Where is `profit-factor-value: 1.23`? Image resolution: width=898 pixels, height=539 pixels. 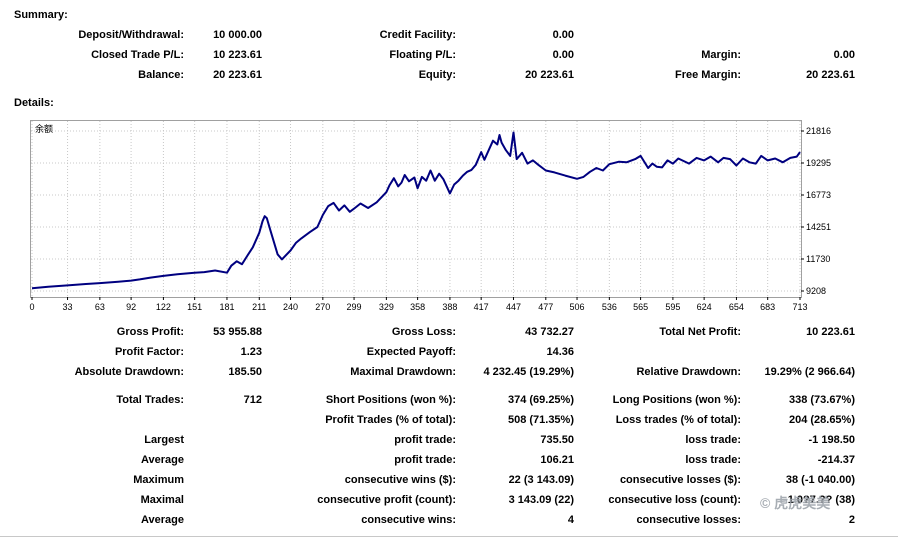 profit-factor-value: 1.23 is located at coordinates (251, 352).